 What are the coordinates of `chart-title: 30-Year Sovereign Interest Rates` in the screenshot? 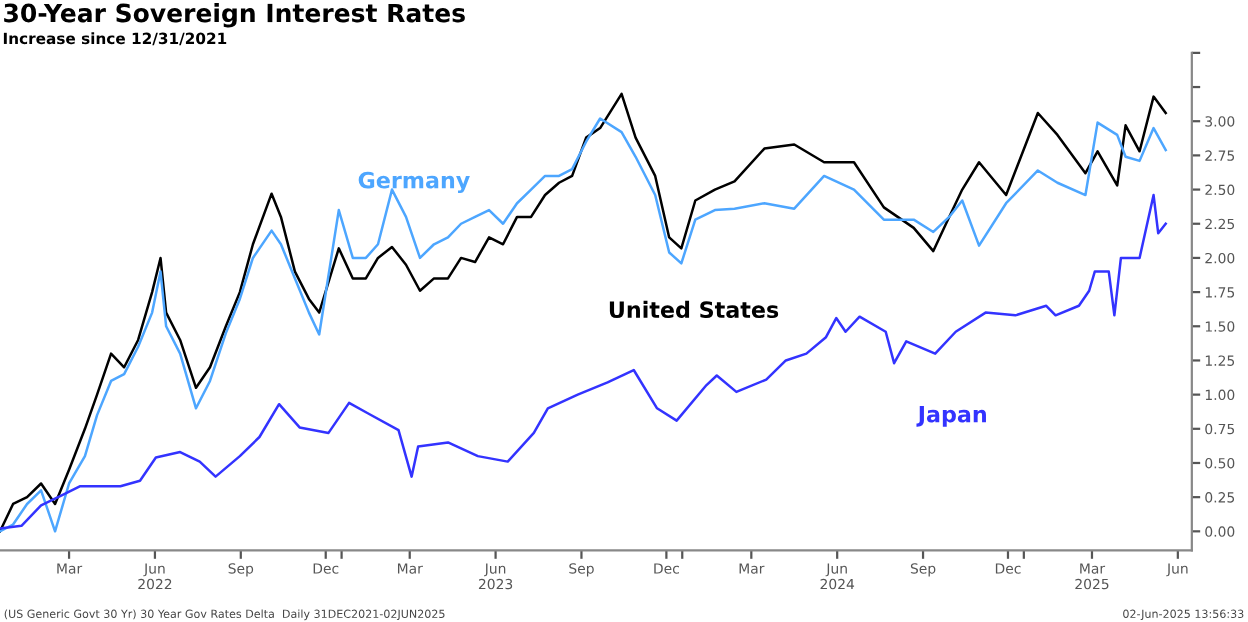 It's located at (234, 15).